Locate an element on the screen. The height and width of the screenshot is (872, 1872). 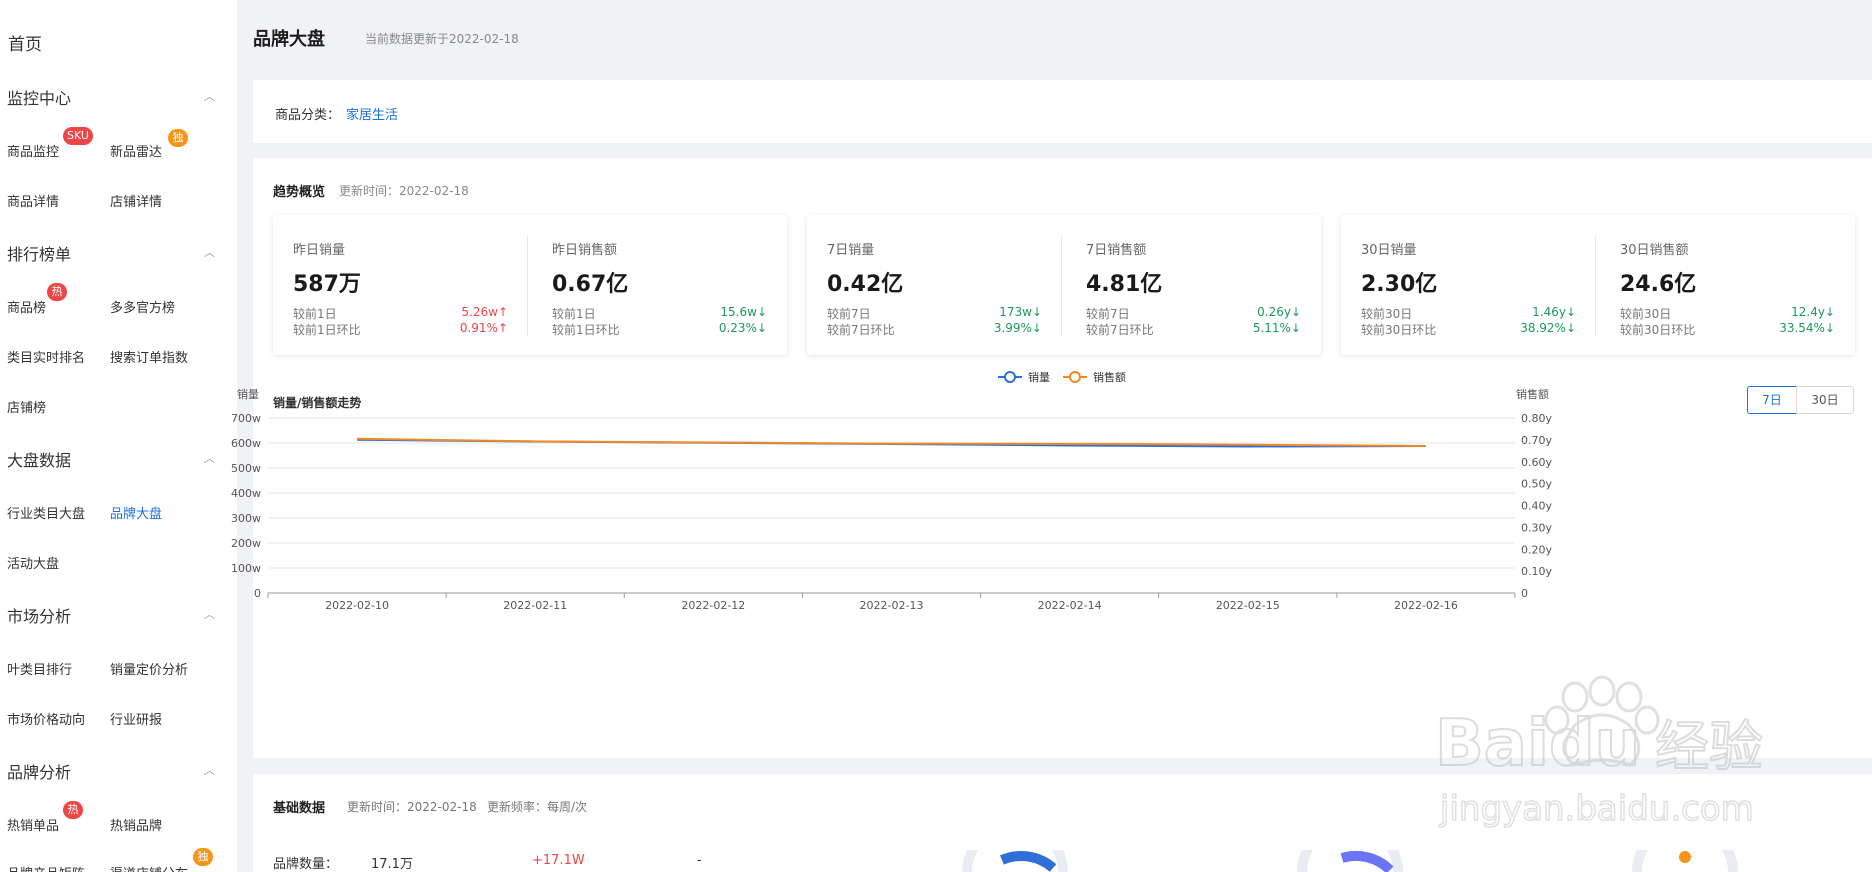
stat-compare-value: 33.54%↓ is located at coordinates (1807, 328).